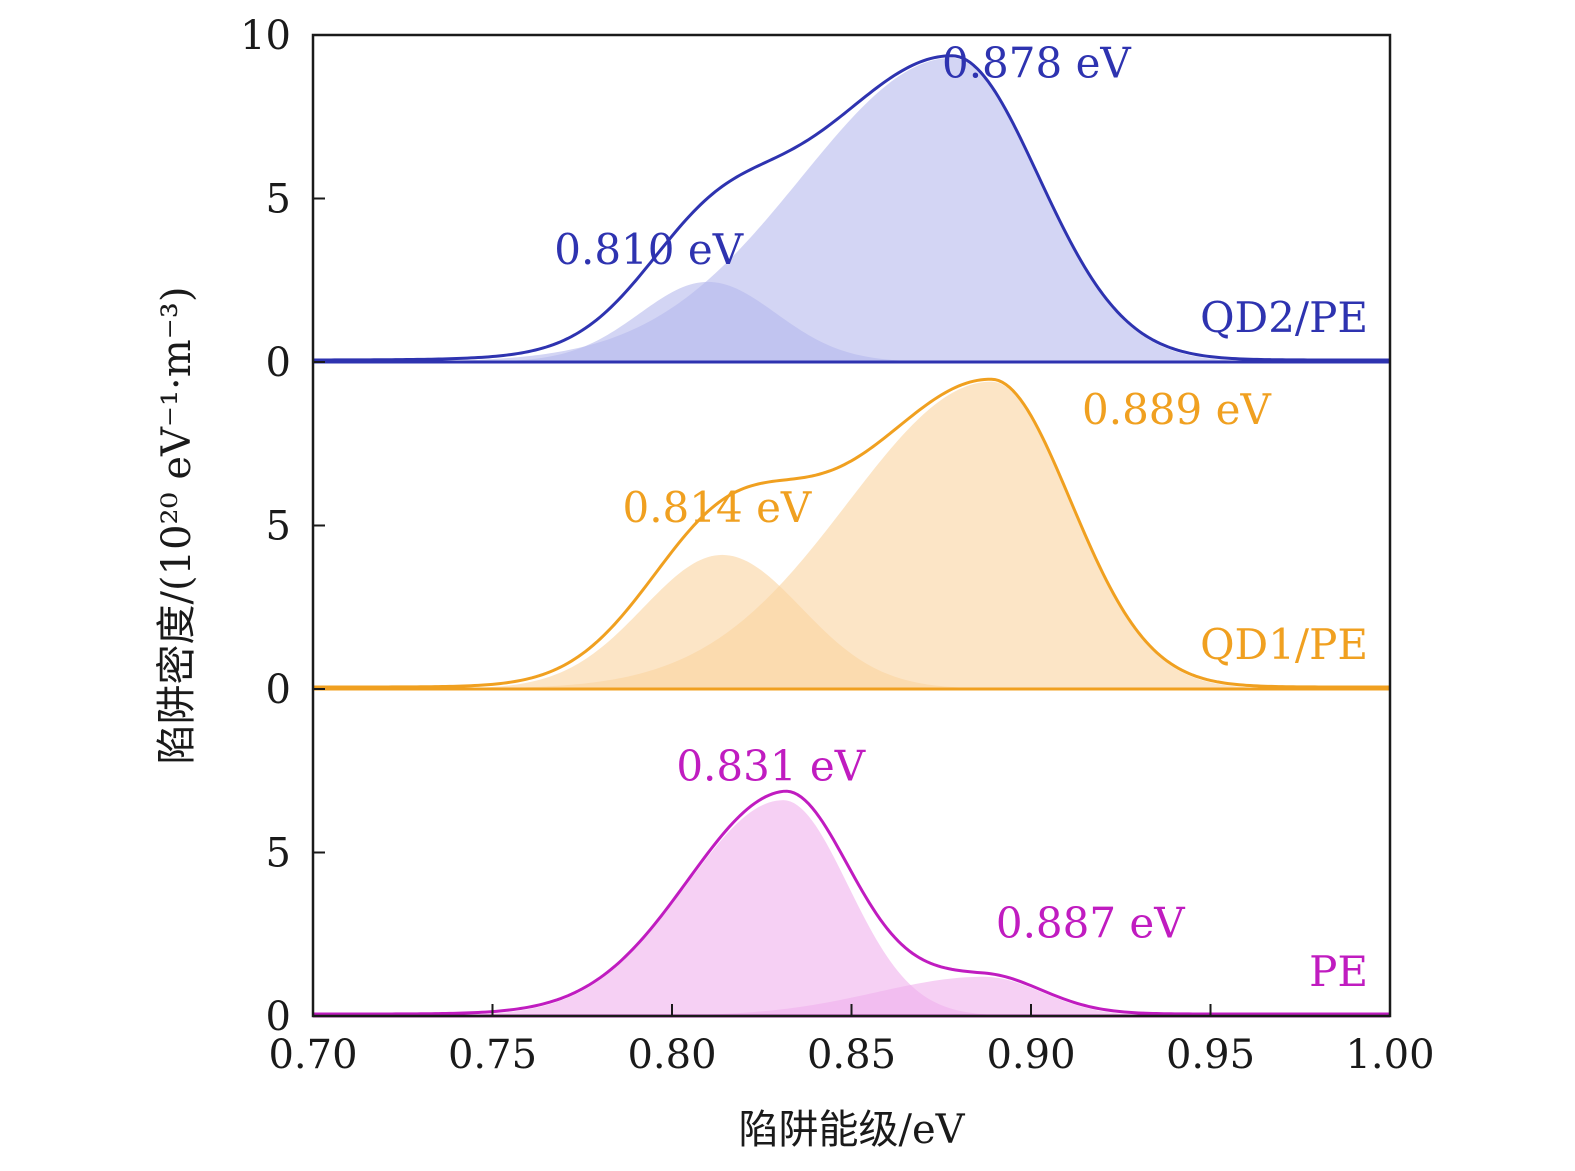  I want to click on series-label-2: PE, so click(1338, 971).